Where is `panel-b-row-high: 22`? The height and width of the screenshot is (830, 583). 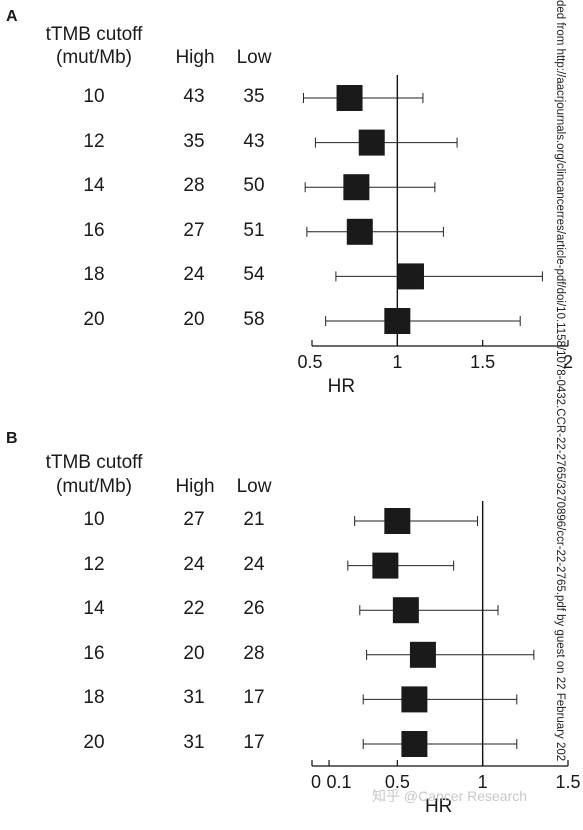 panel-b-row-high: 22 is located at coordinates (194, 609).